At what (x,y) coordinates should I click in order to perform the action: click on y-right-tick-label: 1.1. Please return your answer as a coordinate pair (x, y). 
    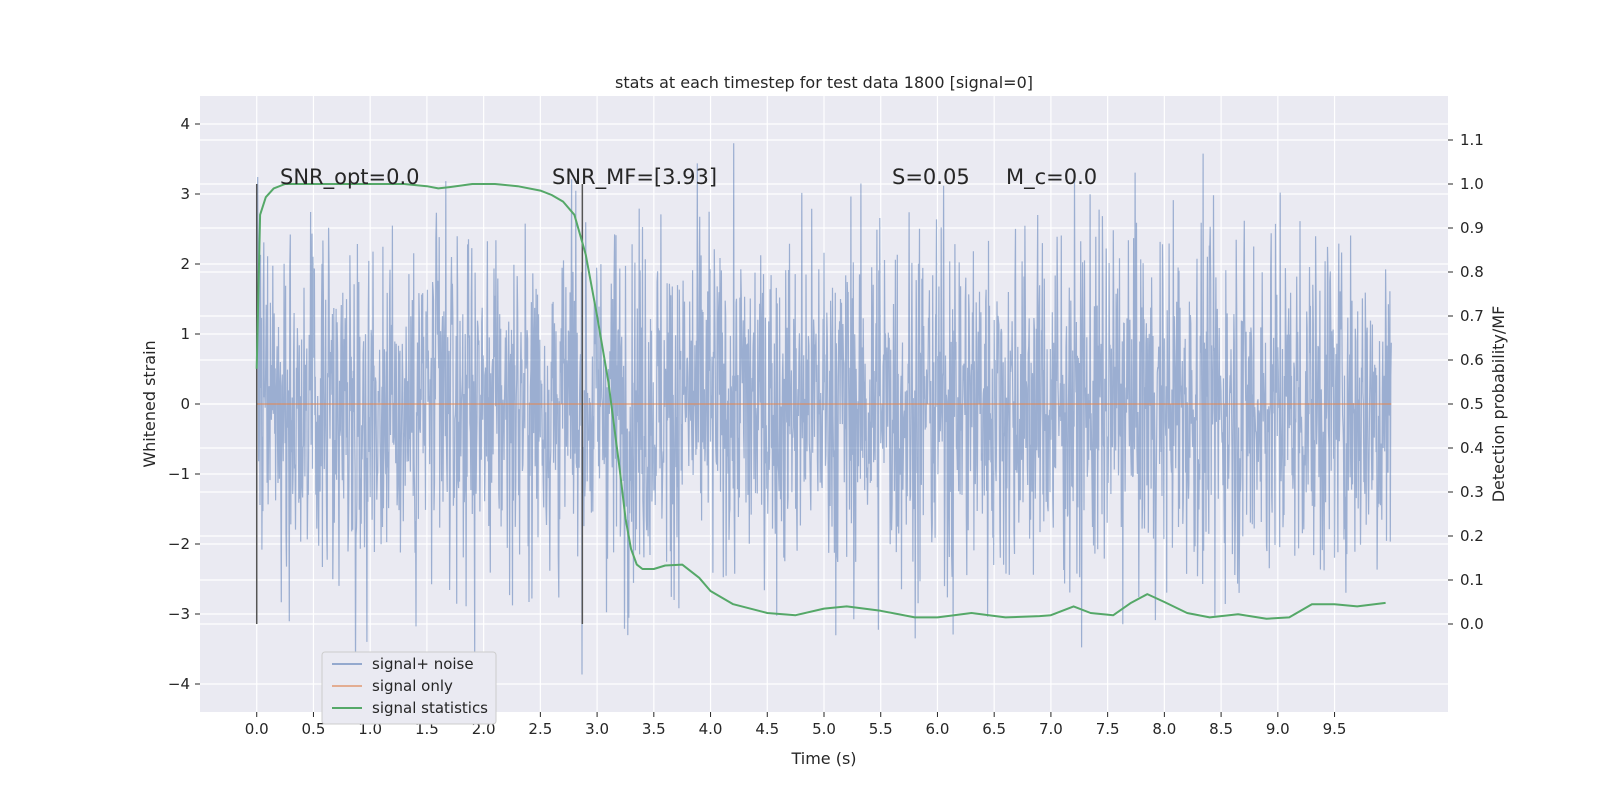
    Looking at the image, I should click on (1472, 140).